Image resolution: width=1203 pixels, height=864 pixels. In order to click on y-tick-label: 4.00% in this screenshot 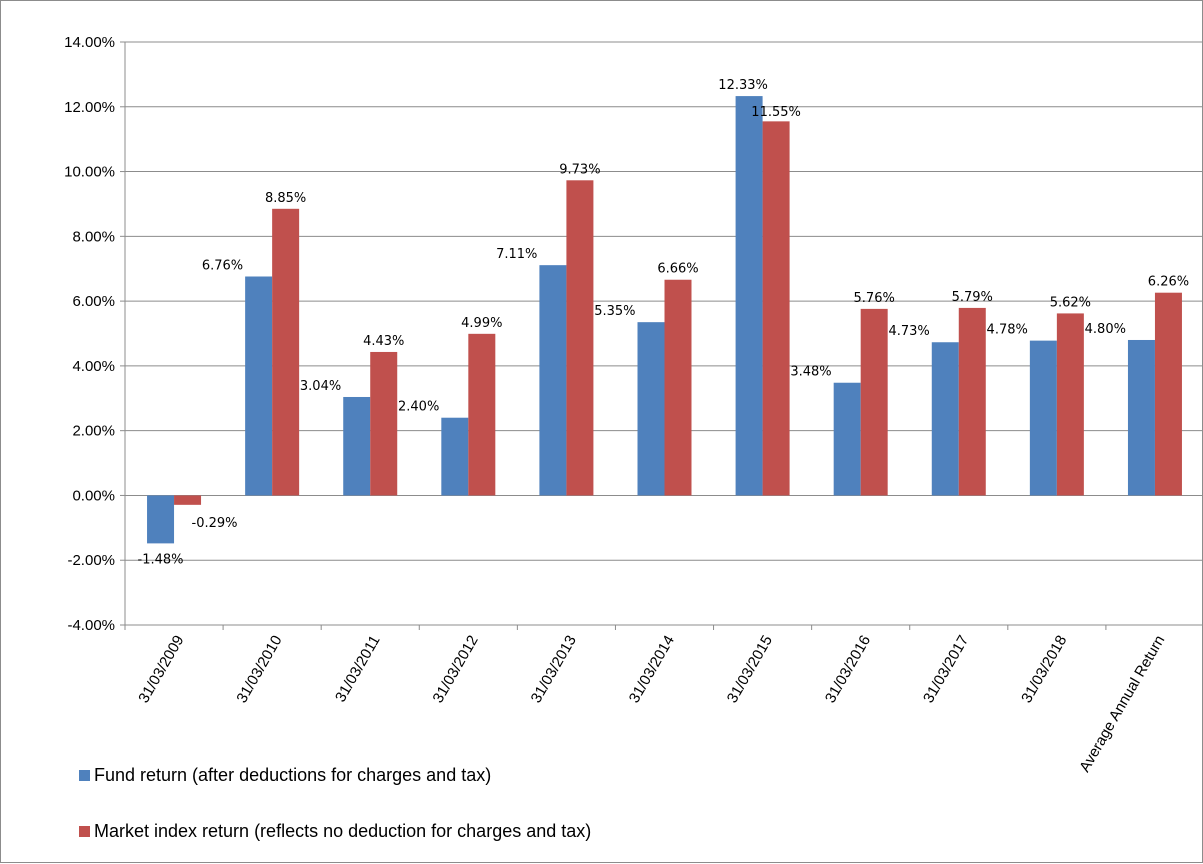, I will do `click(93, 366)`.